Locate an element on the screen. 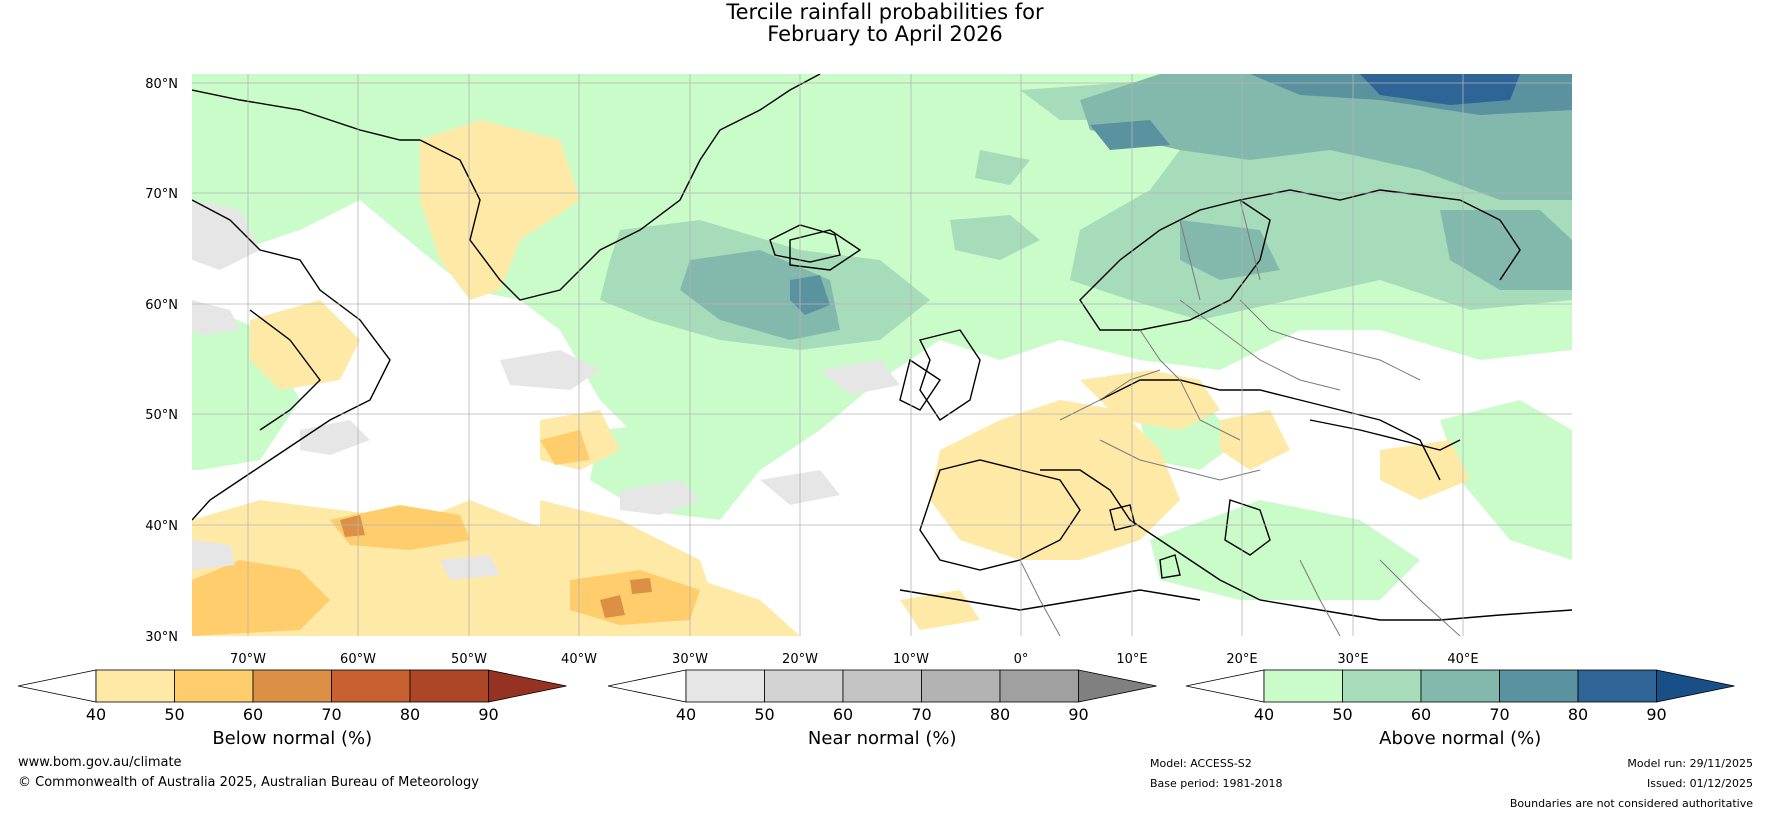 The image size is (1770, 816). lon-label: 20°W is located at coordinates (800, 659).